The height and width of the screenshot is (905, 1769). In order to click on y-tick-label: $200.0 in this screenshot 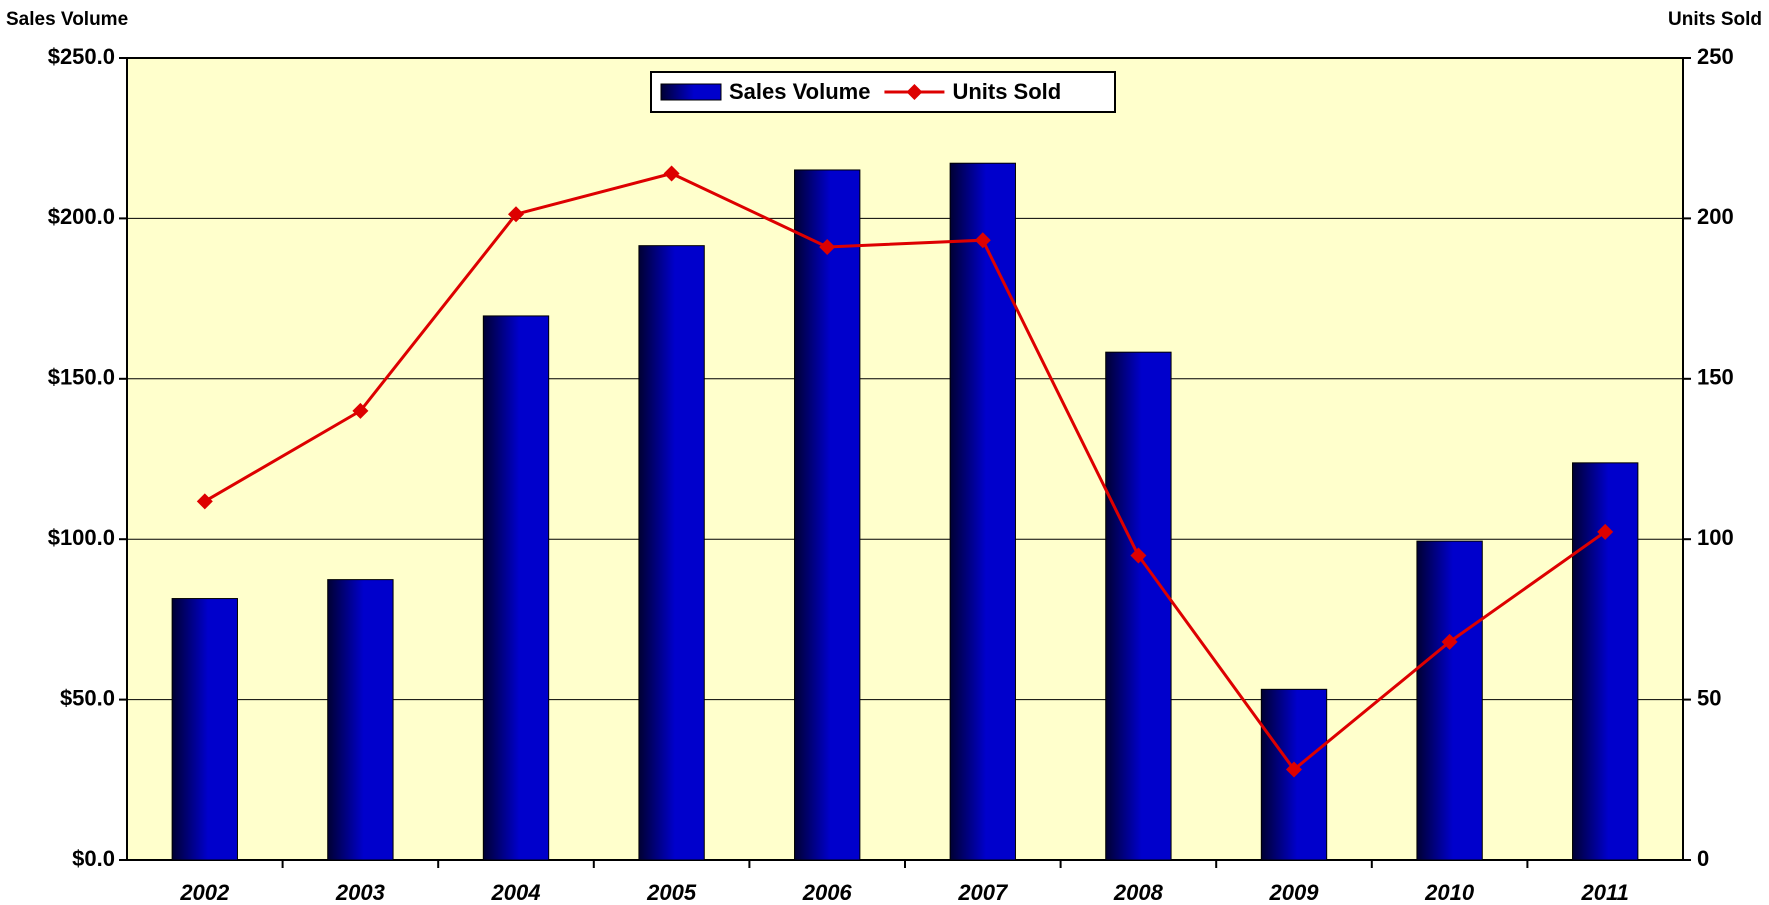, I will do `click(81, 216)`.